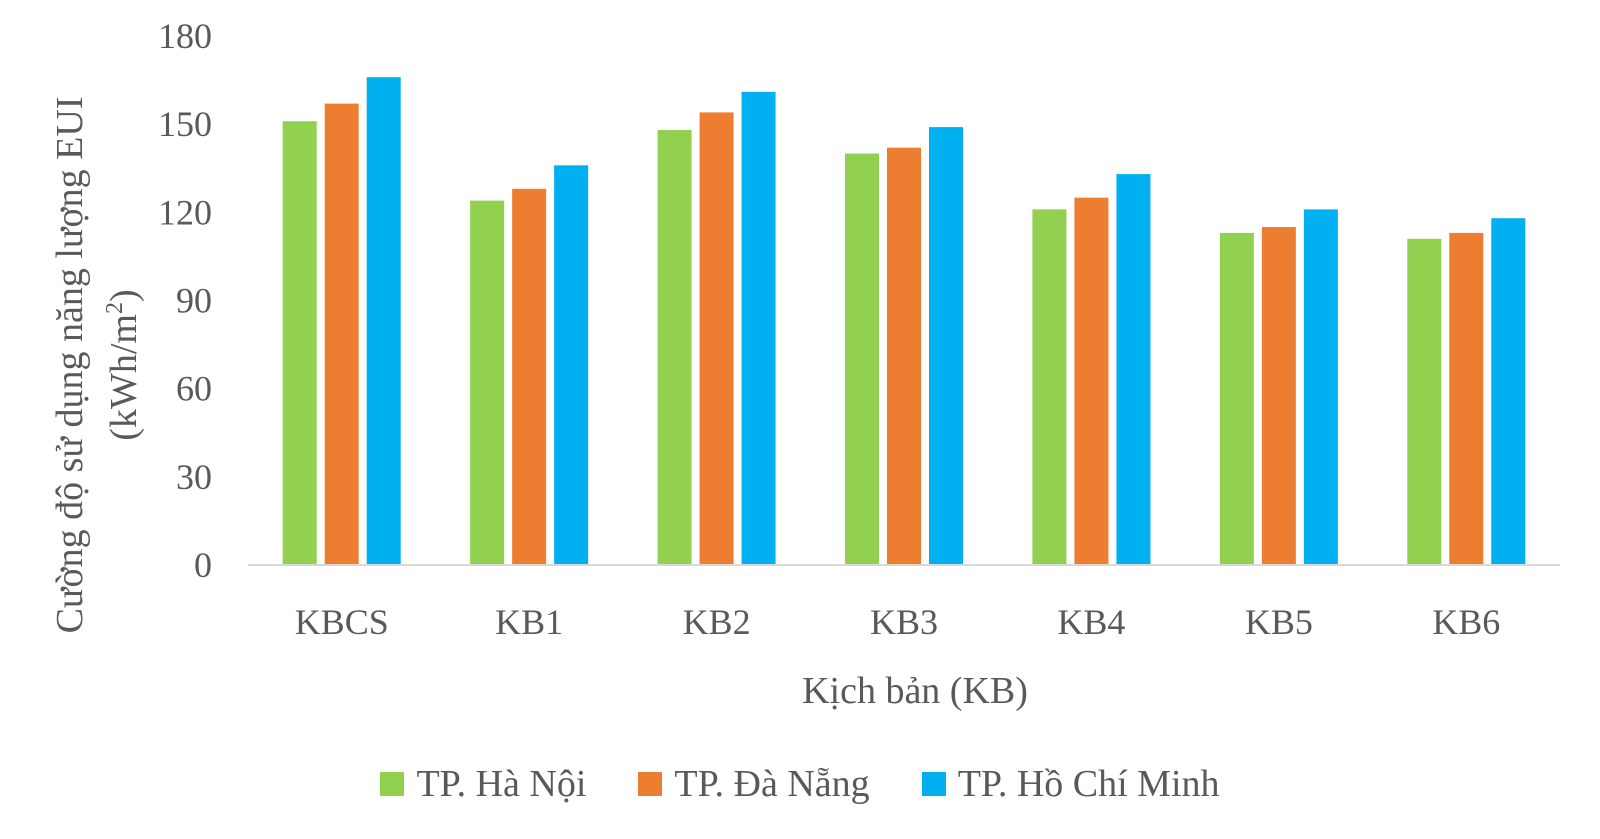 This screenshot has height=839, width=1600. I want to click on legend-label: TP. Hồ Chí Minh, so click(1088, 784).